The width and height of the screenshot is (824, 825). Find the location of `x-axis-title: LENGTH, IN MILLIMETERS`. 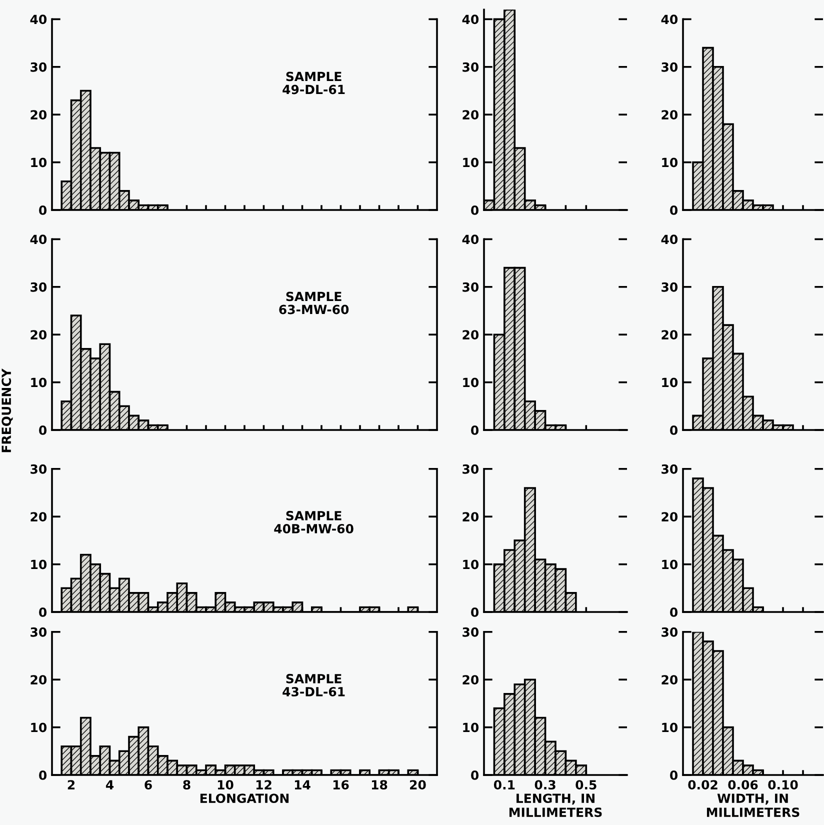

x-axis-title: LENGTH, IN MILLIMETERS is located at coordinates (555, 806).